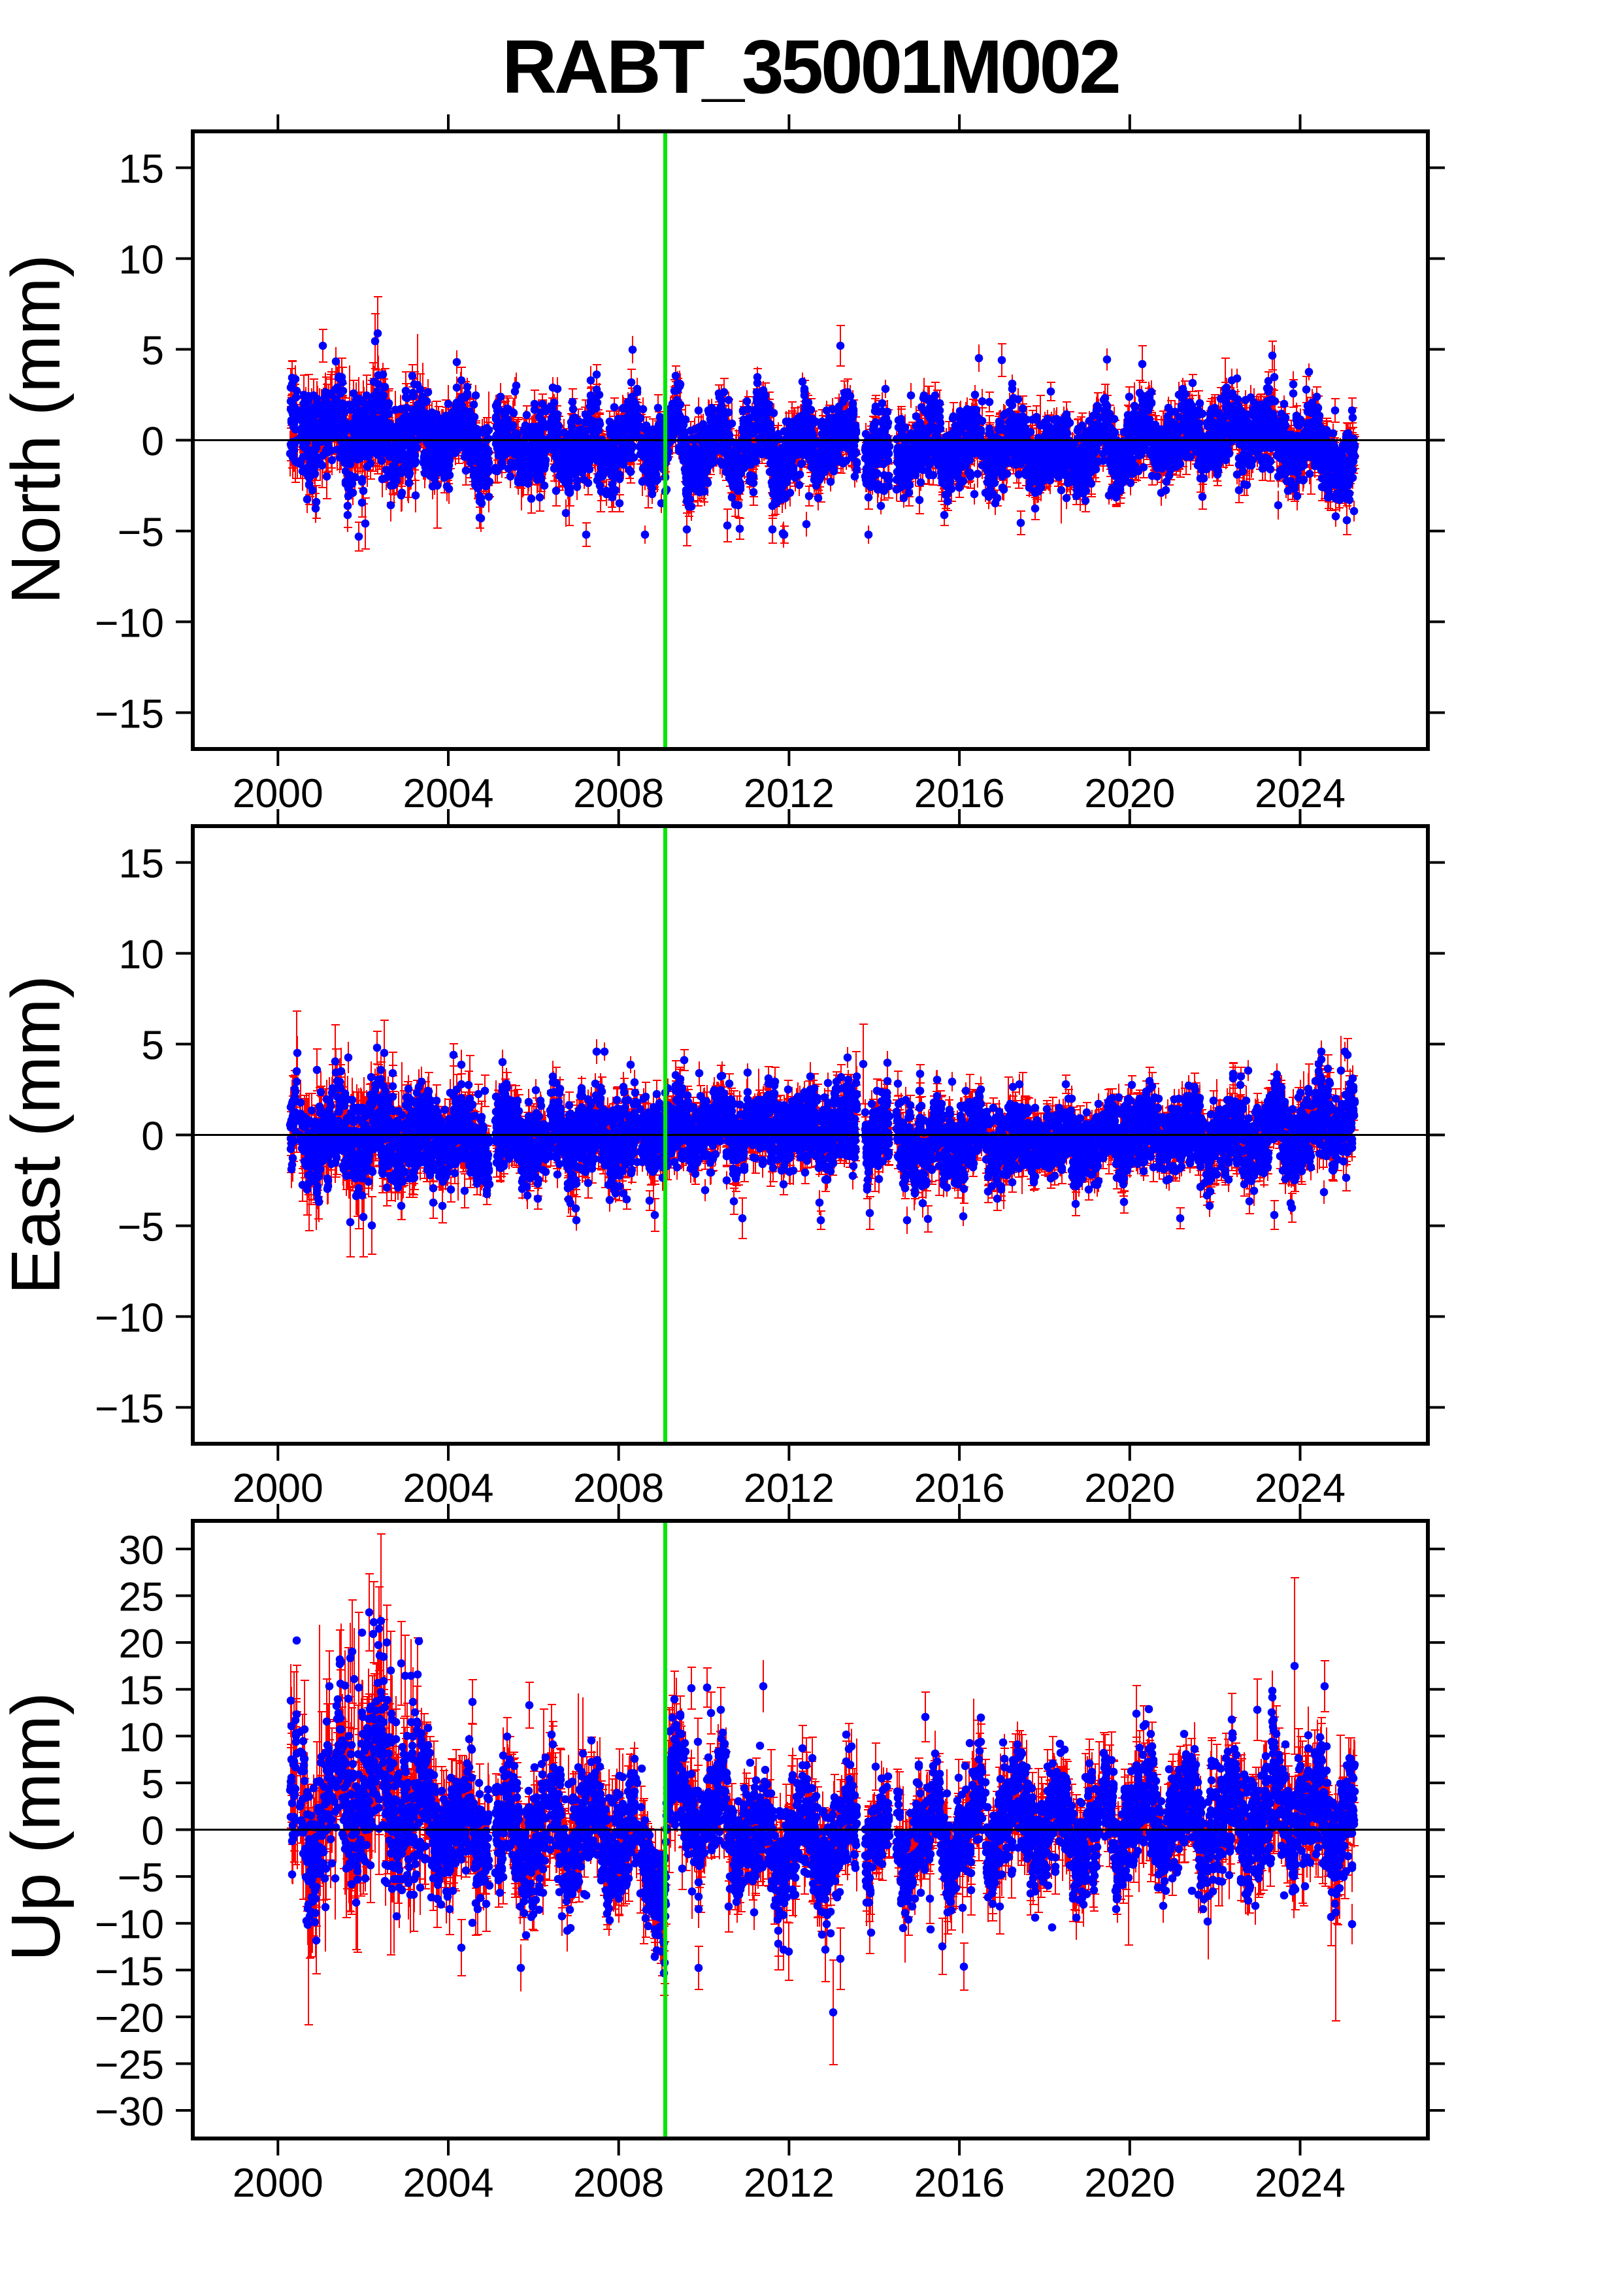  I want to click on svg-text: RABT_35001M002, so click(810, 66).